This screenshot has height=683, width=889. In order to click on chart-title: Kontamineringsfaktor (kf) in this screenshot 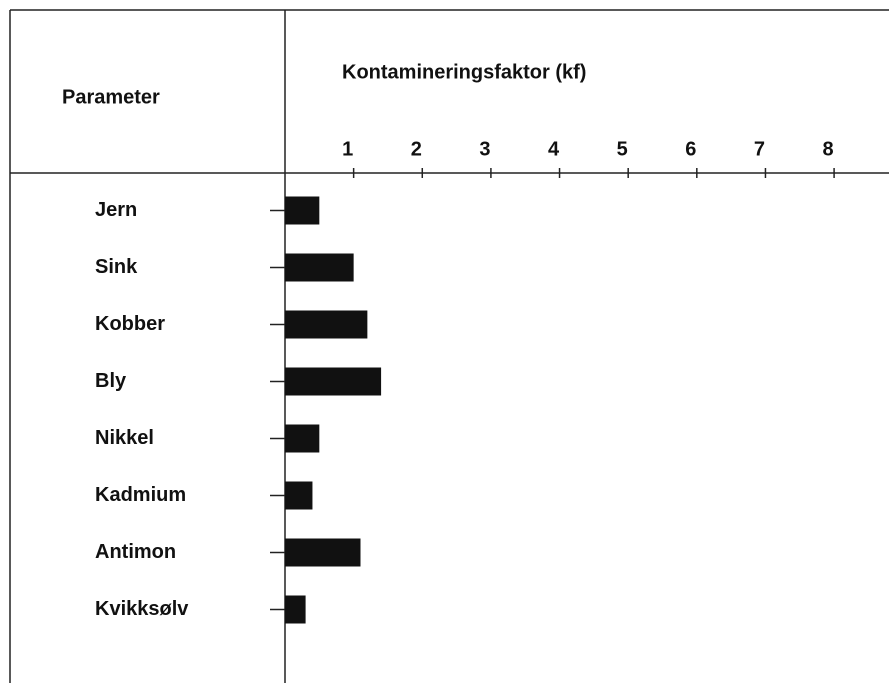, I will do `click(464, 72)`.